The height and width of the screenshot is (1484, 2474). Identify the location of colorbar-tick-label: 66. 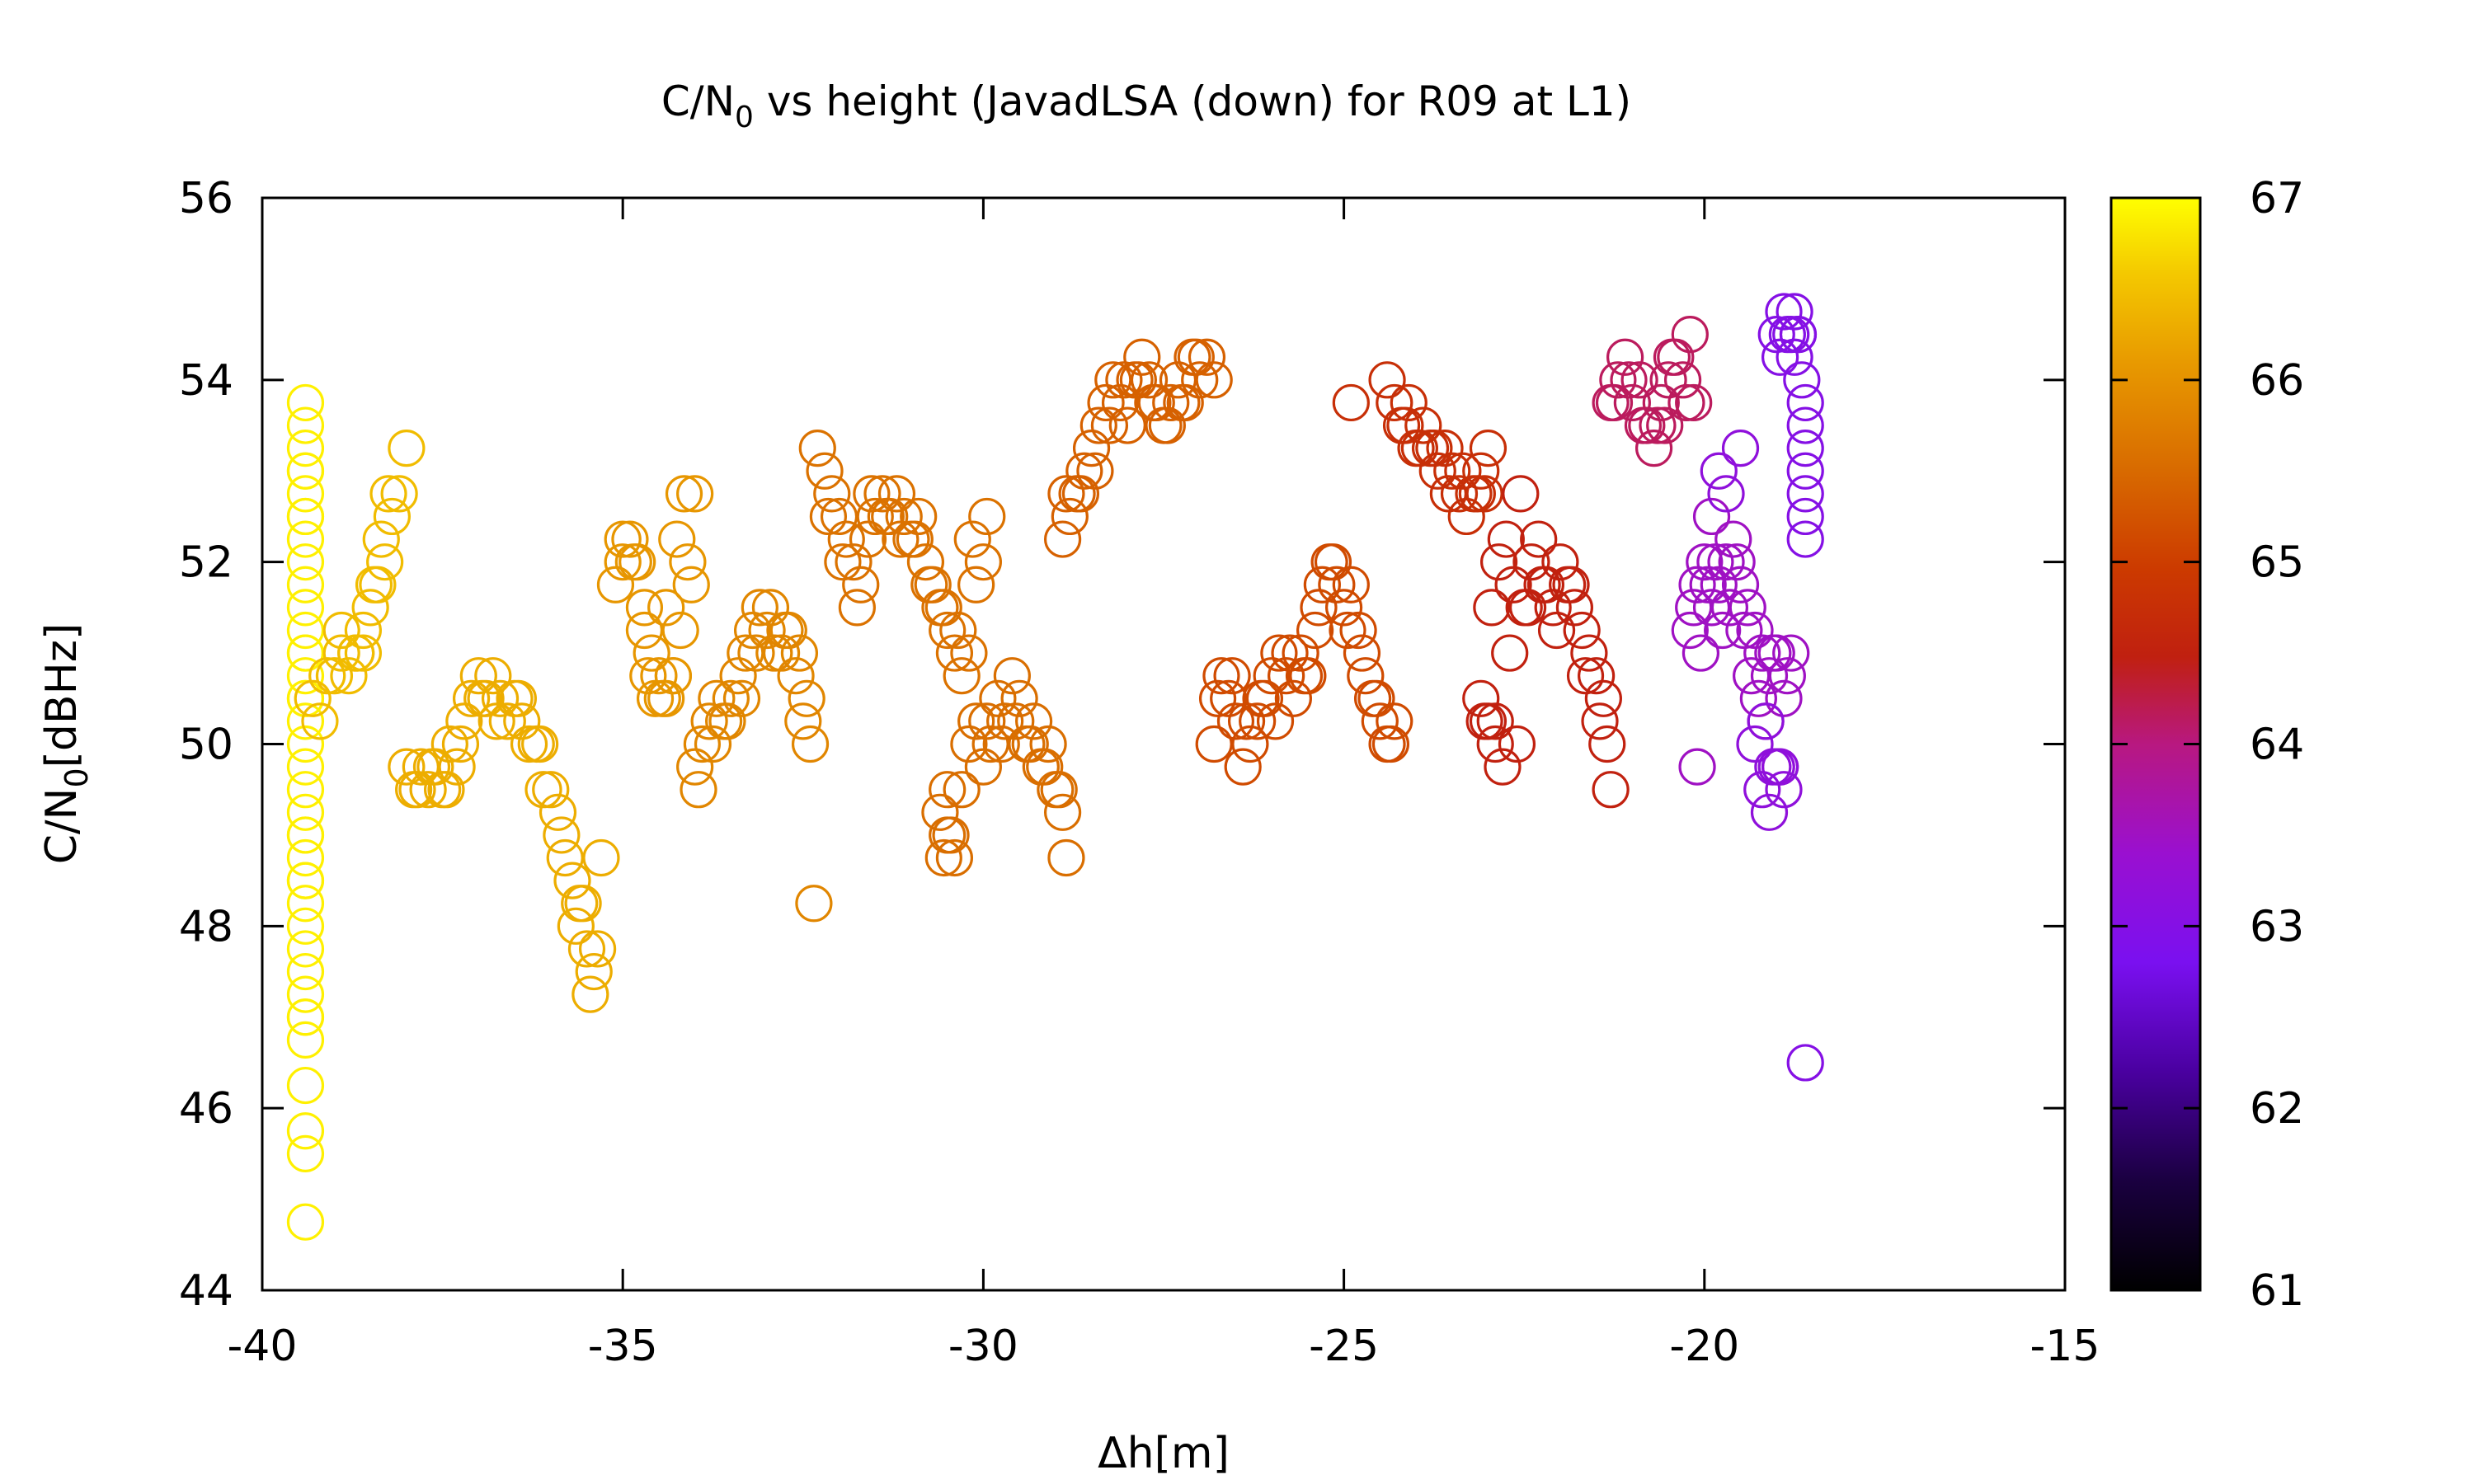
(2277, 381).